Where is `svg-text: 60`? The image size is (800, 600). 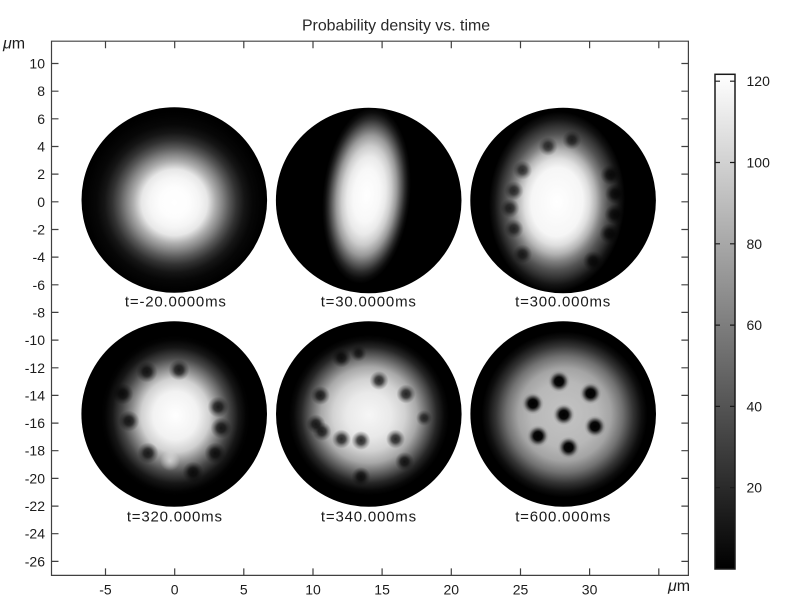 svg-text: 60 is located at coordinates (755, 325).